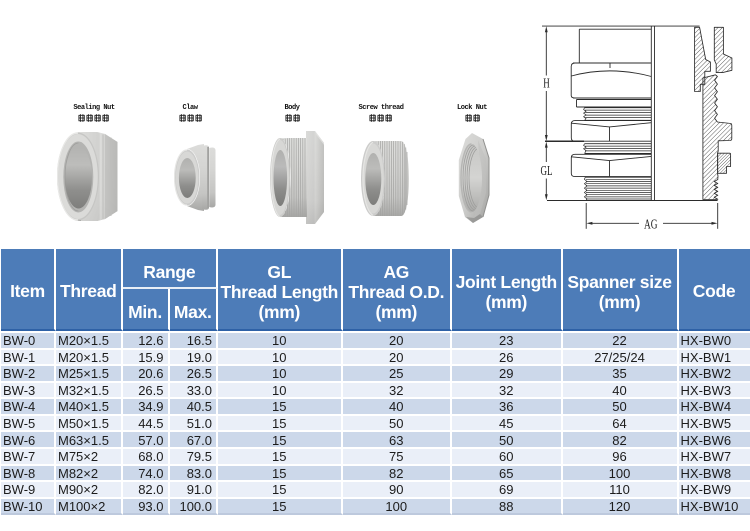 Image resolution: width=750 pixels, height=531 pixels. What do you see at coordinates (651, 224) in the screenshot?
I see `svg-text: AG` at bounding box center [651, 224].